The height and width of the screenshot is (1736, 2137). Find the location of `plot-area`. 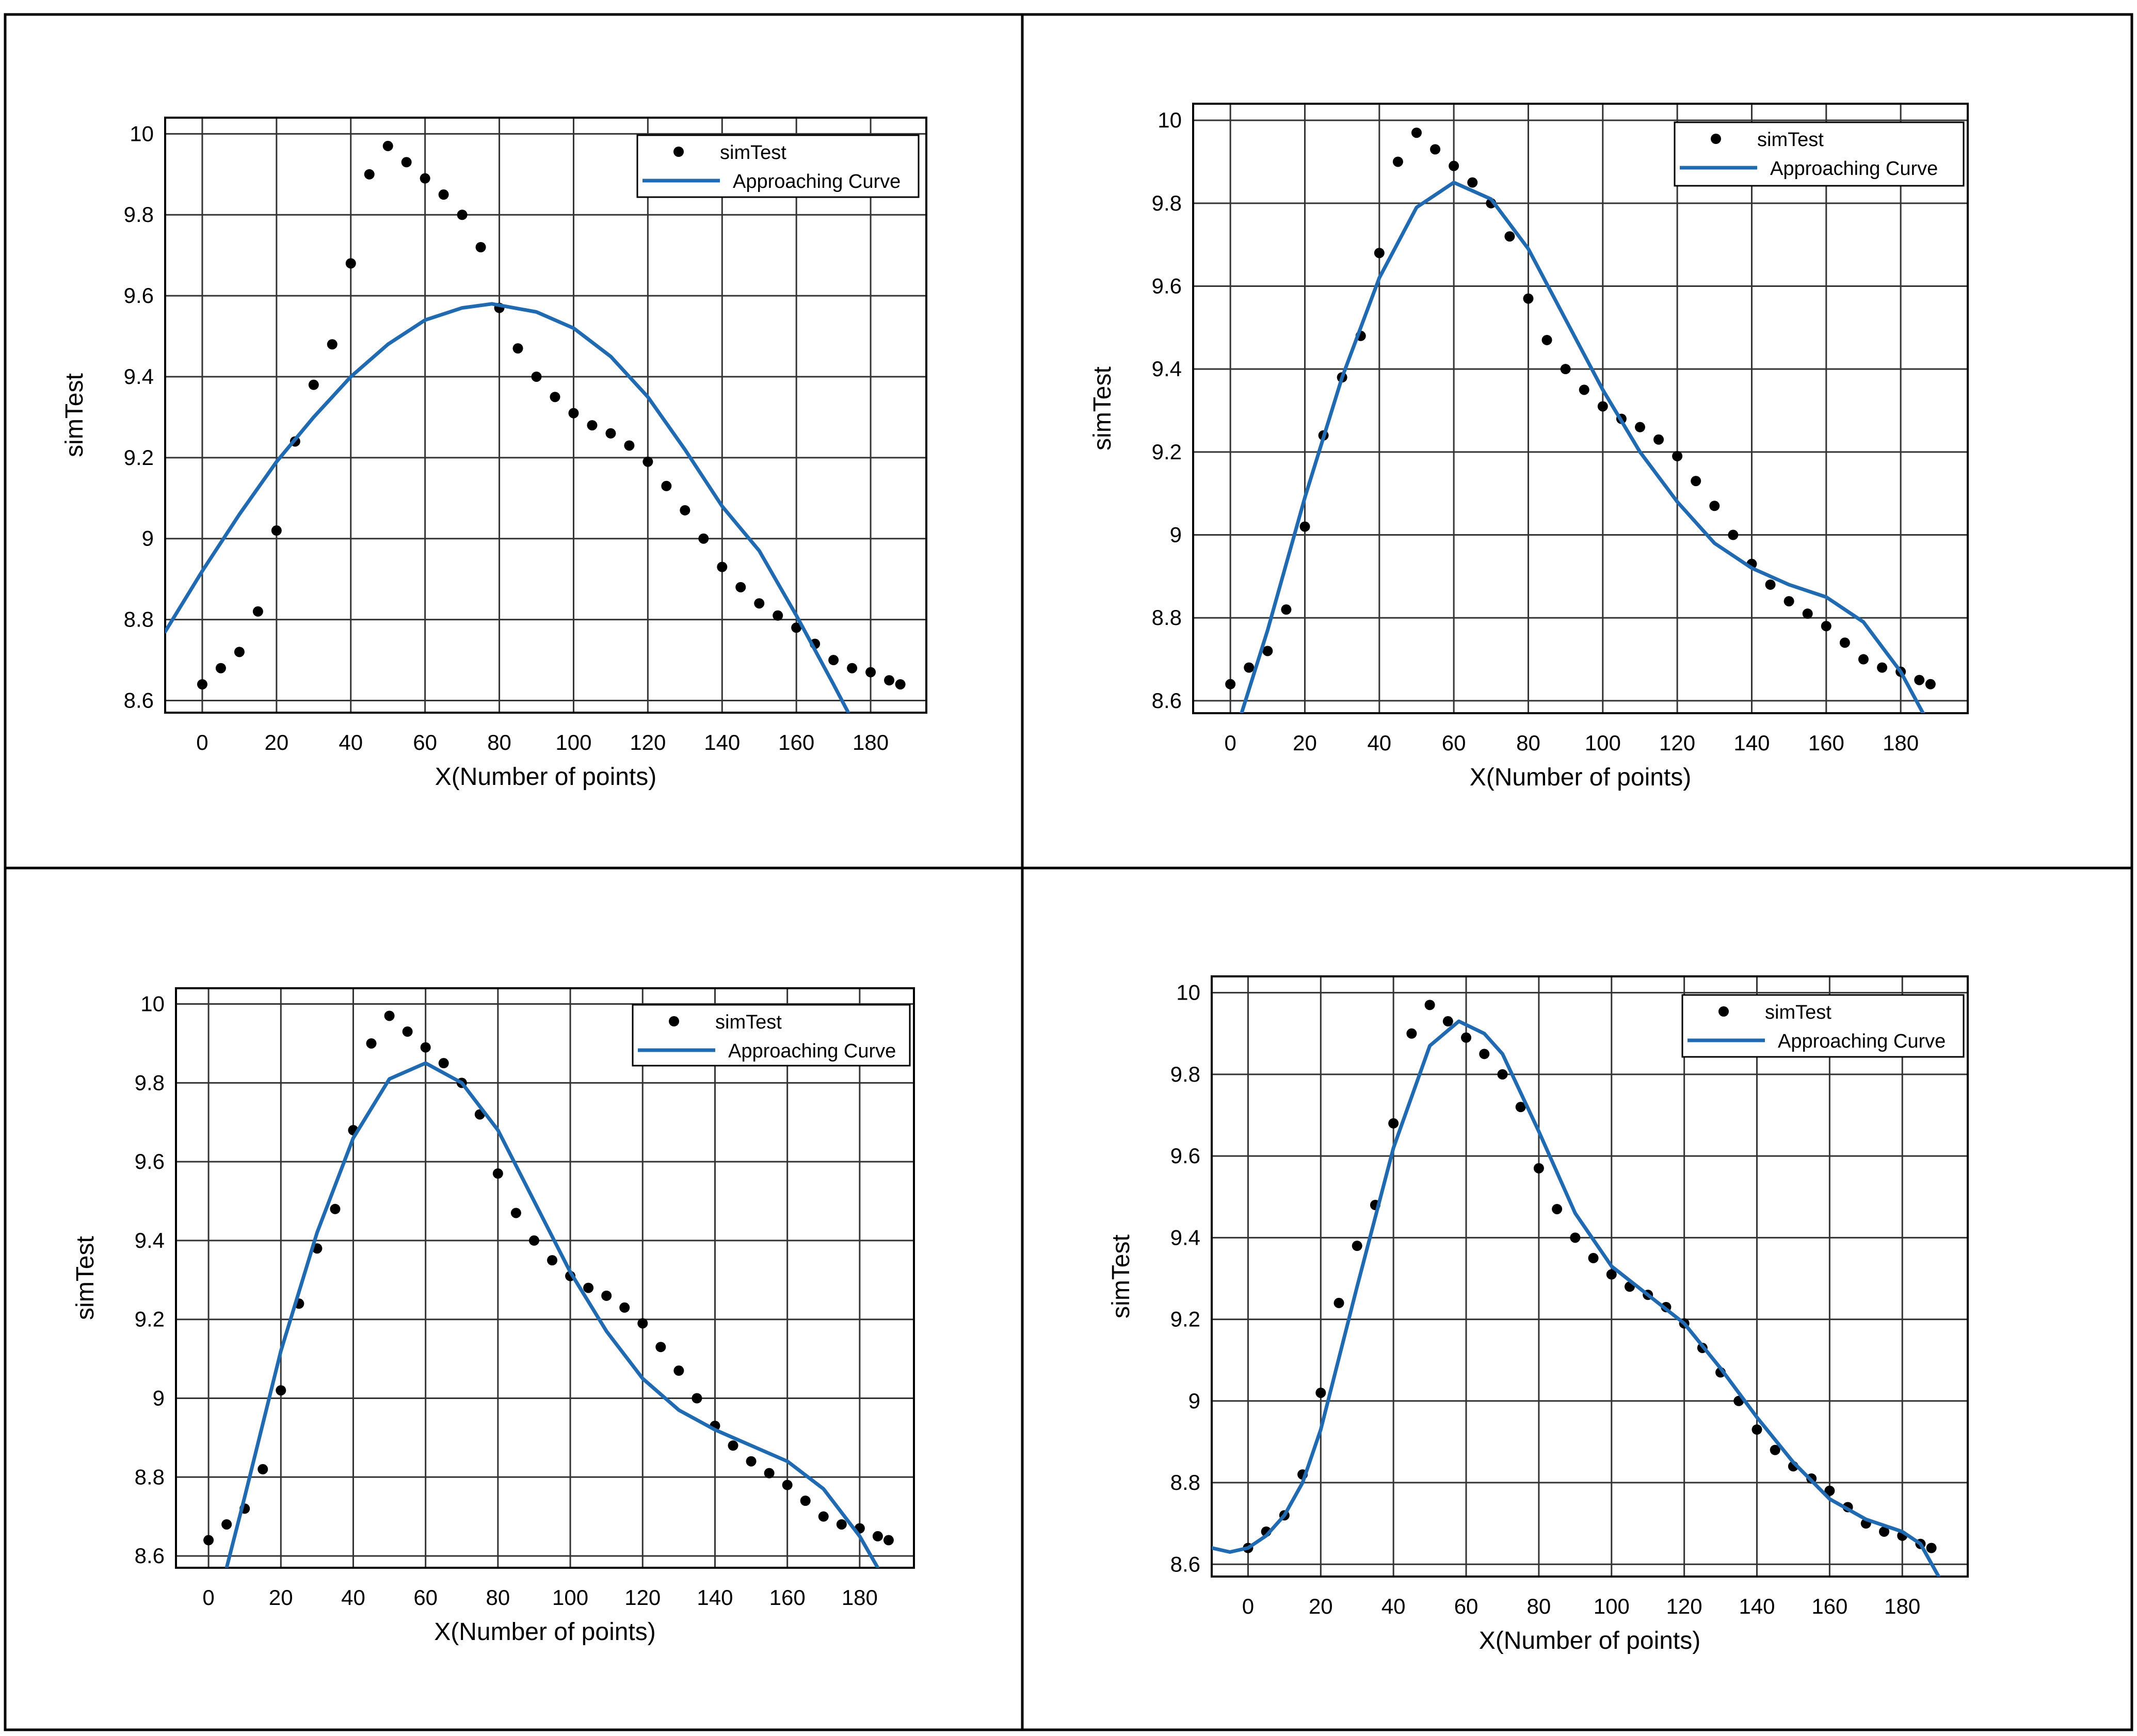

plot-area is located at coordinates (536, 426).